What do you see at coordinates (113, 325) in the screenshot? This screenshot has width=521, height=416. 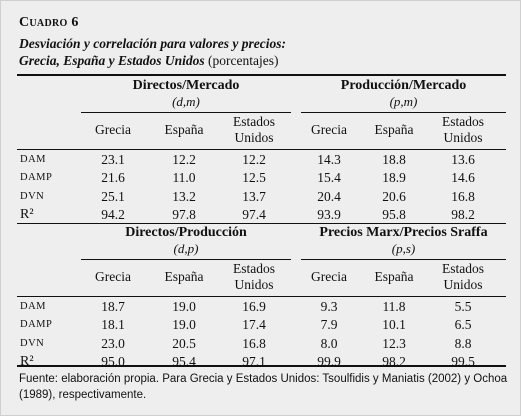 I see `table-cell: 18.1` at bounding box center [113, 325].